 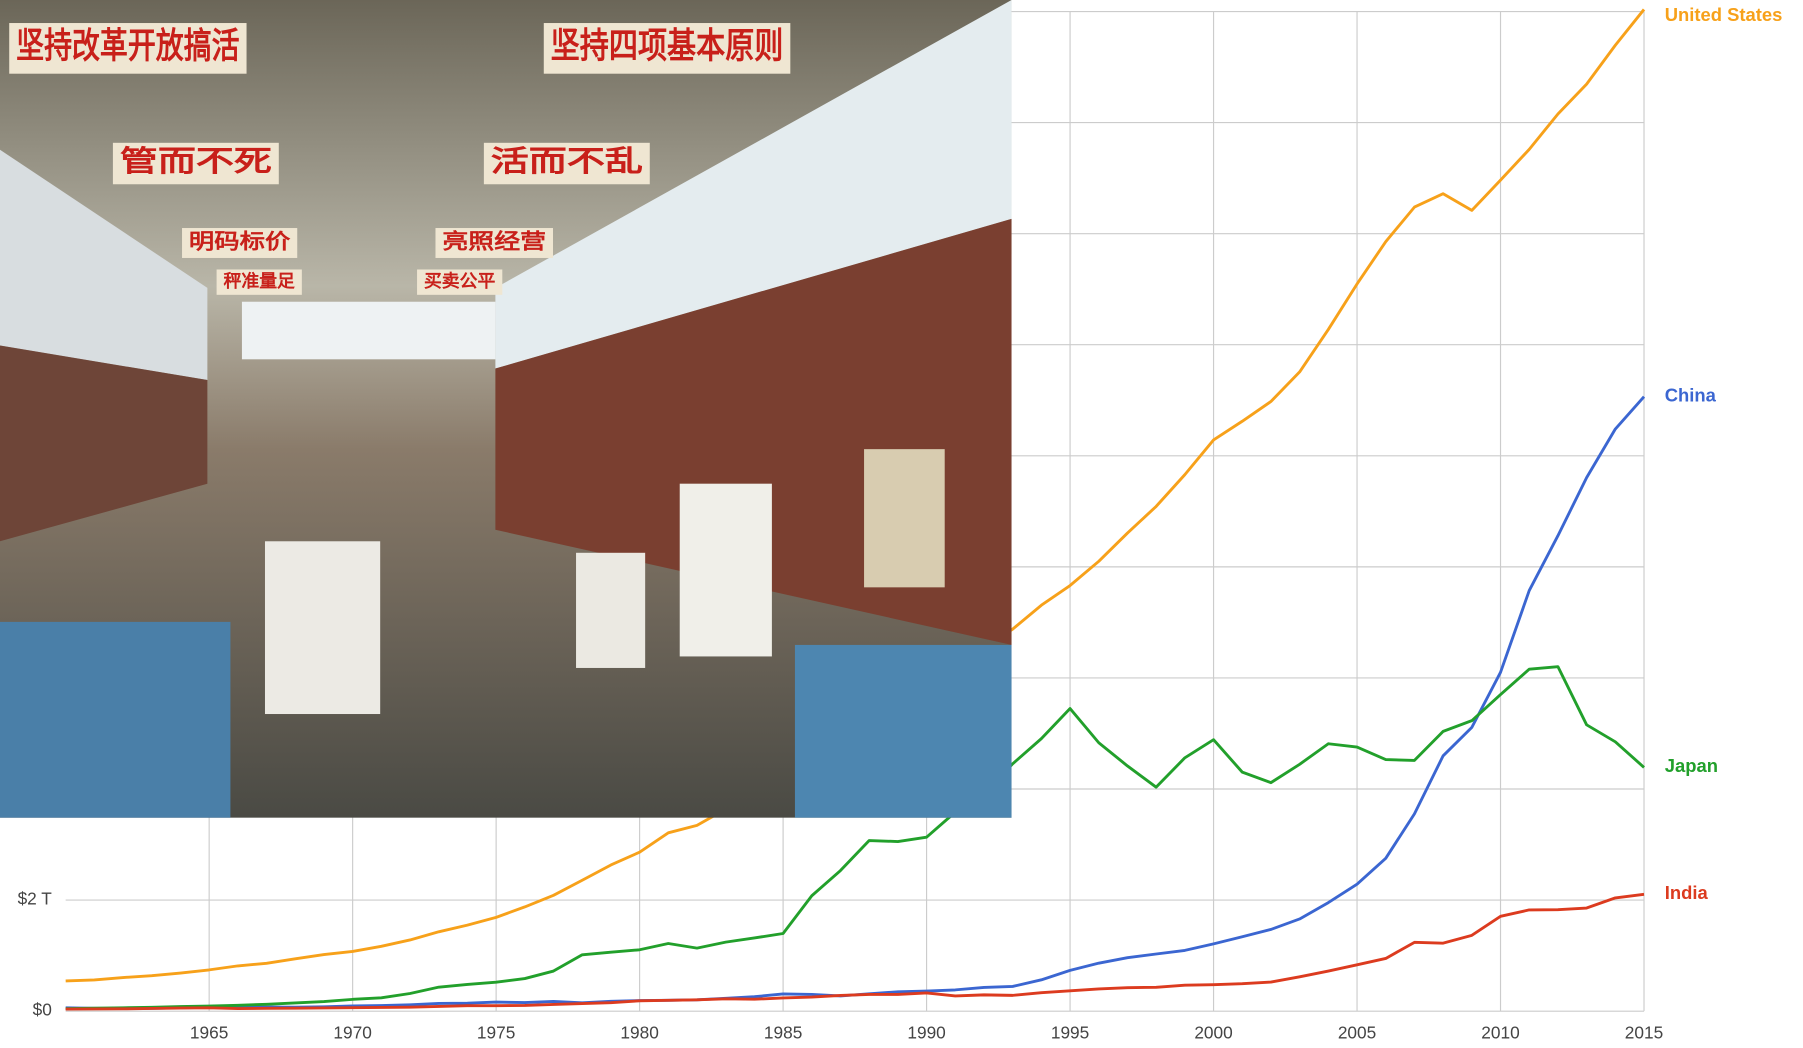 I want to click on y-tick-label: $0, so click(x=42, y=1010).